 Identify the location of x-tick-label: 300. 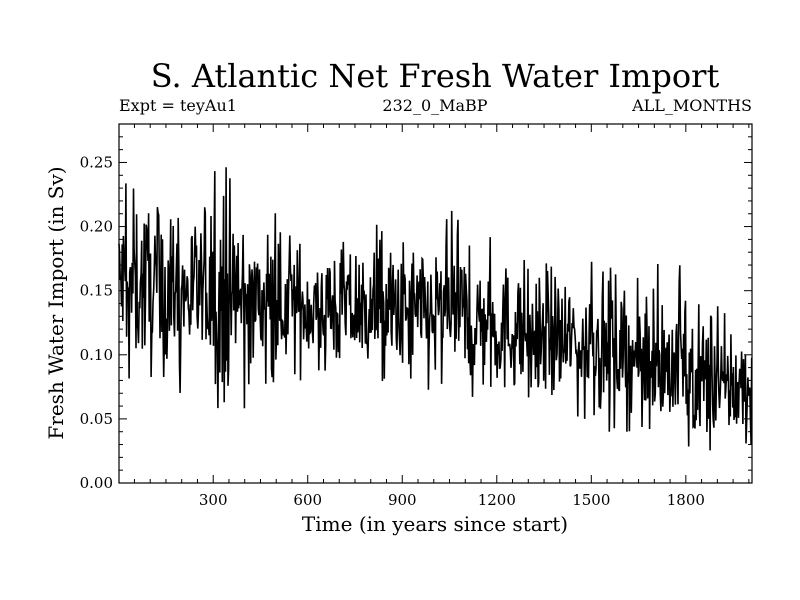
(213, 500).